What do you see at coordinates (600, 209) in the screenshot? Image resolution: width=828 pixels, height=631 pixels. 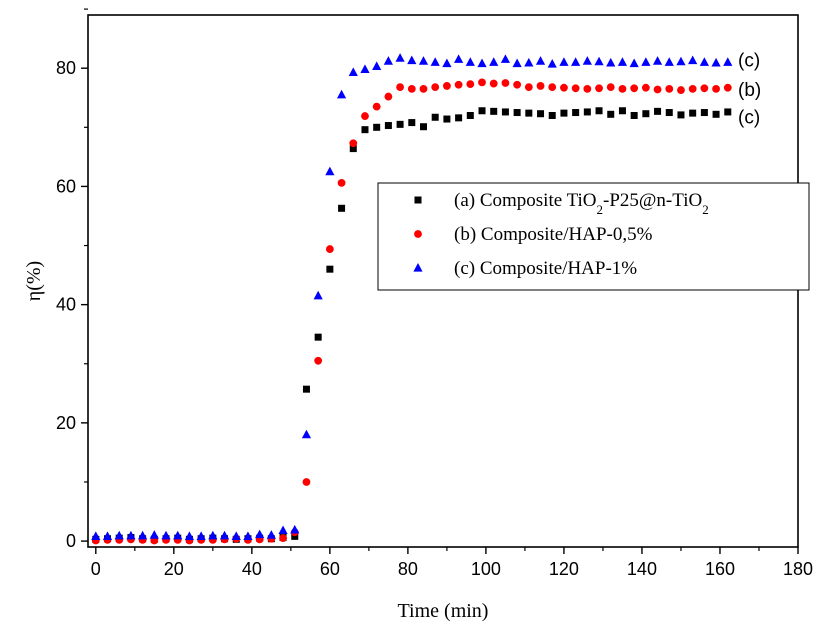 I see `legend-text-sub: 2` at bounding box center [600, 209].